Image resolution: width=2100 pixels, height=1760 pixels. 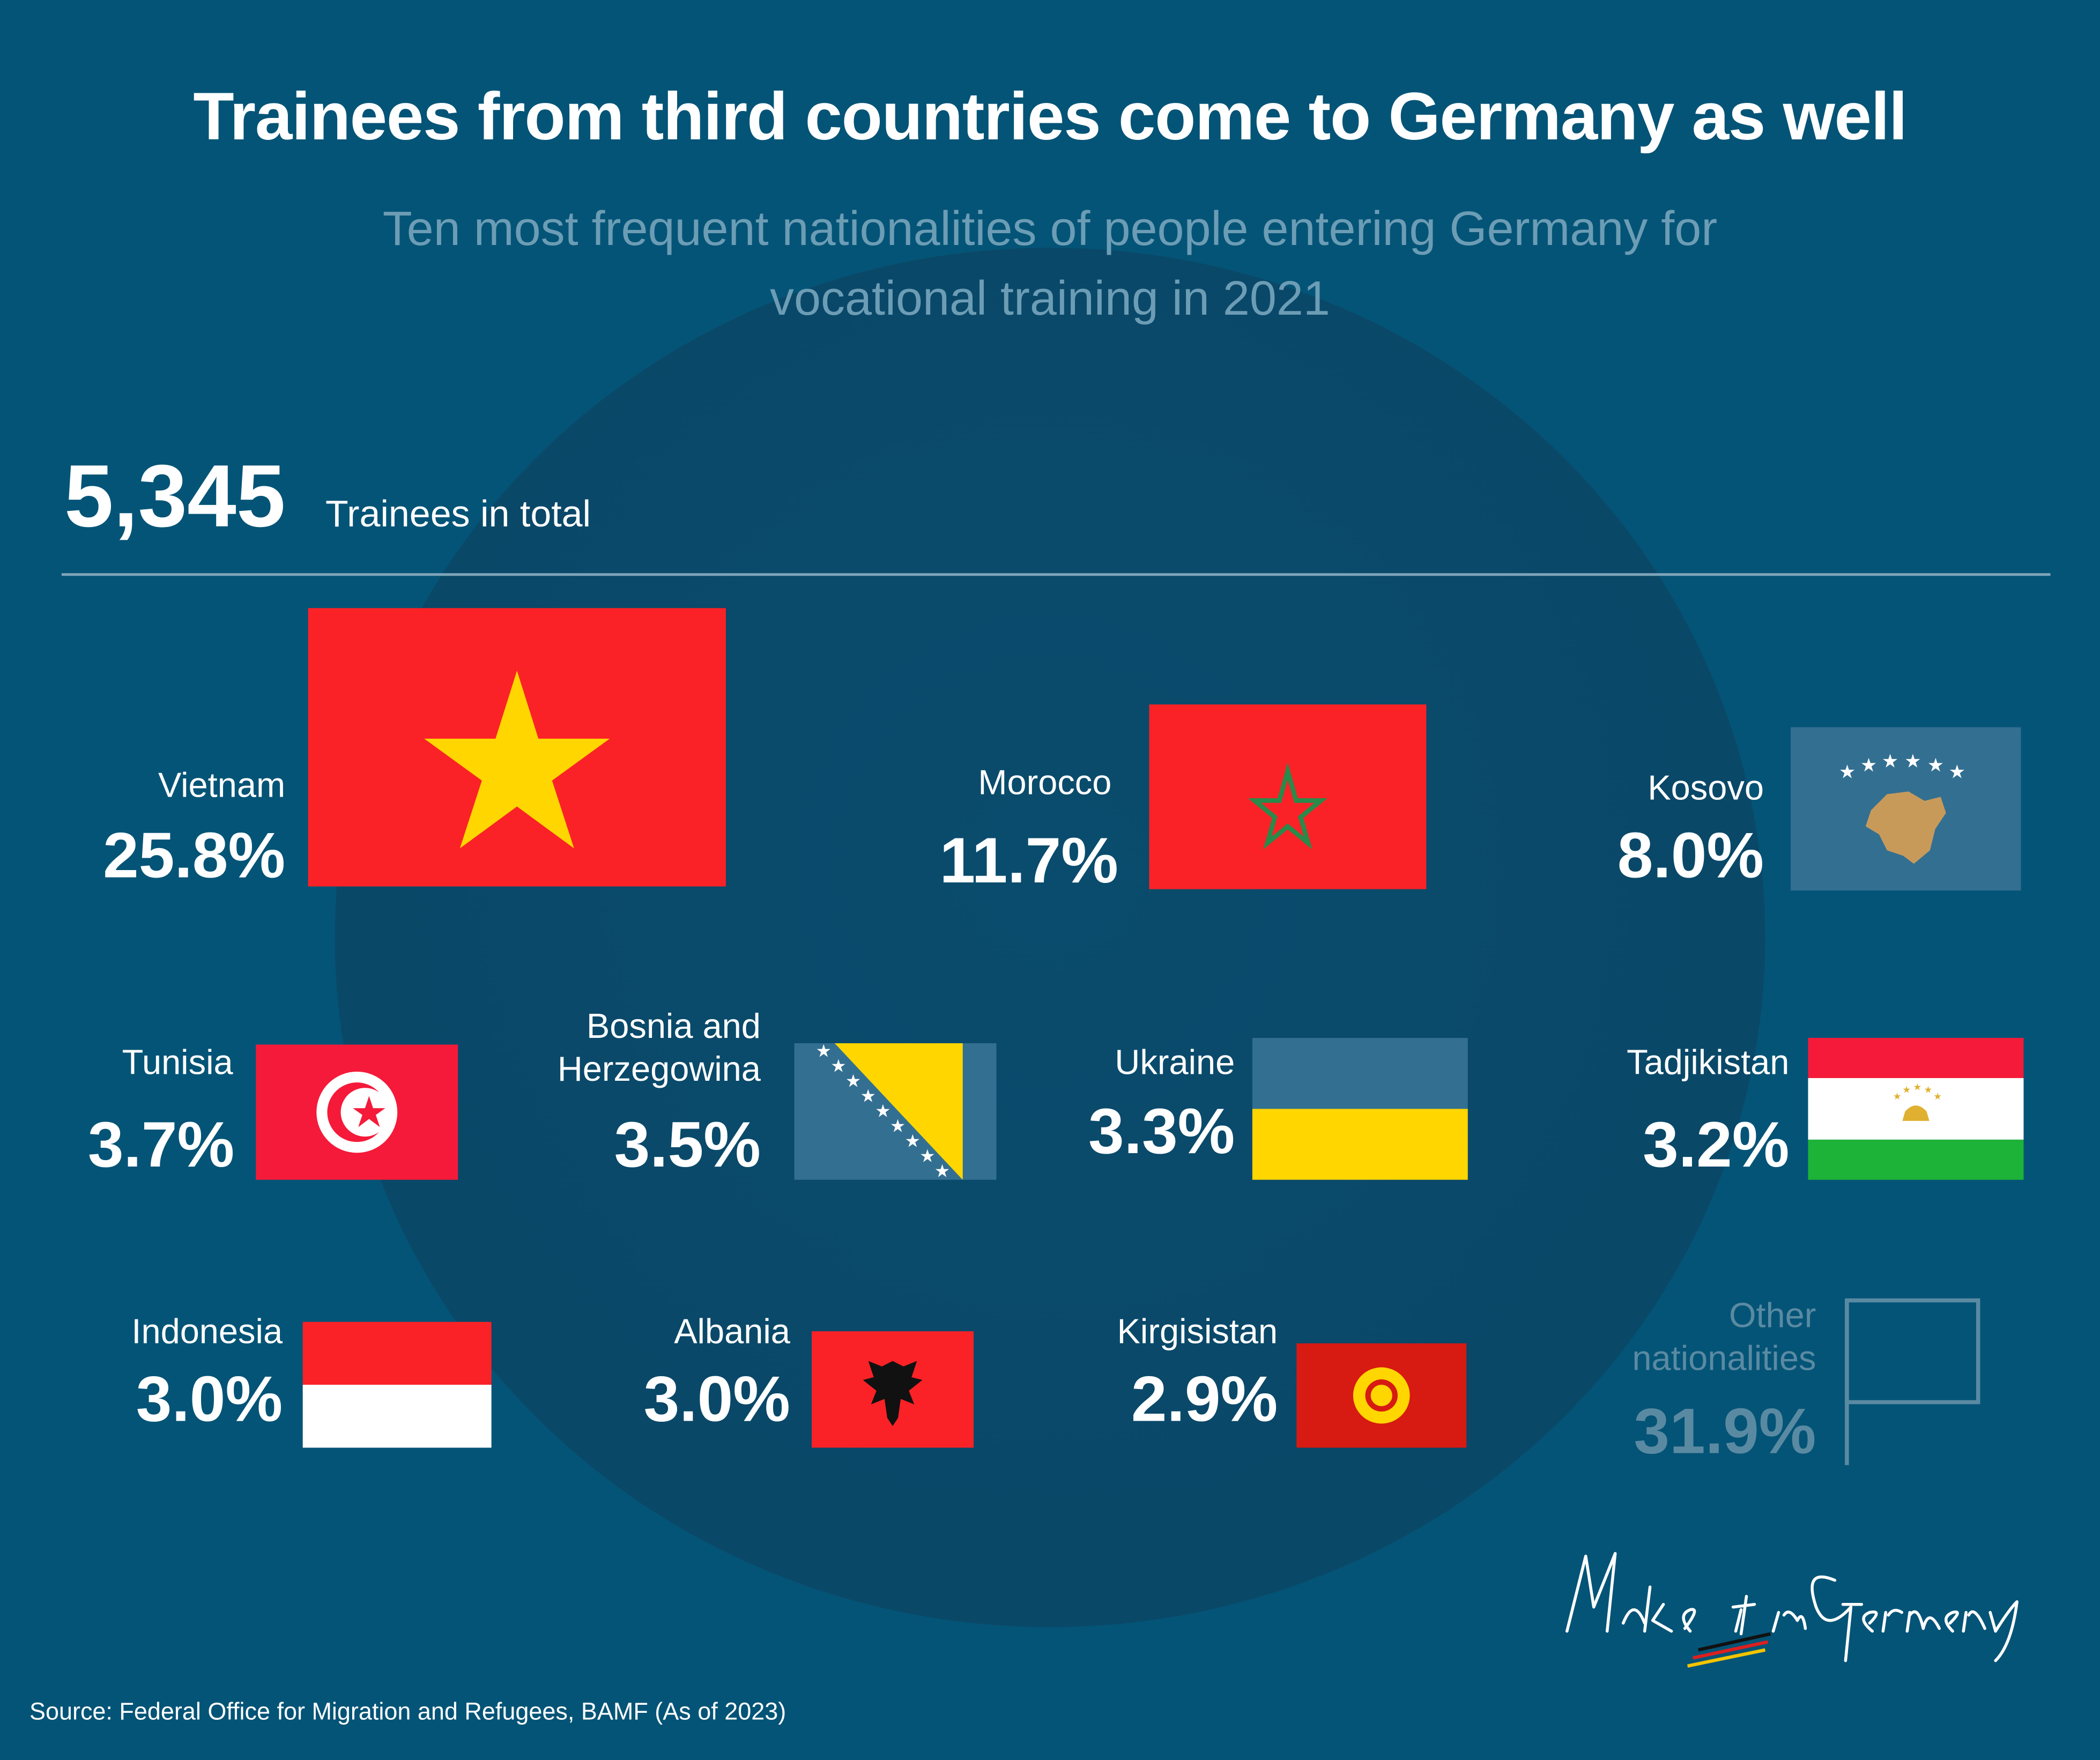 I want to click on country-bosnia: Bosnia and Herzegowina, so click(x=621, y=1047).